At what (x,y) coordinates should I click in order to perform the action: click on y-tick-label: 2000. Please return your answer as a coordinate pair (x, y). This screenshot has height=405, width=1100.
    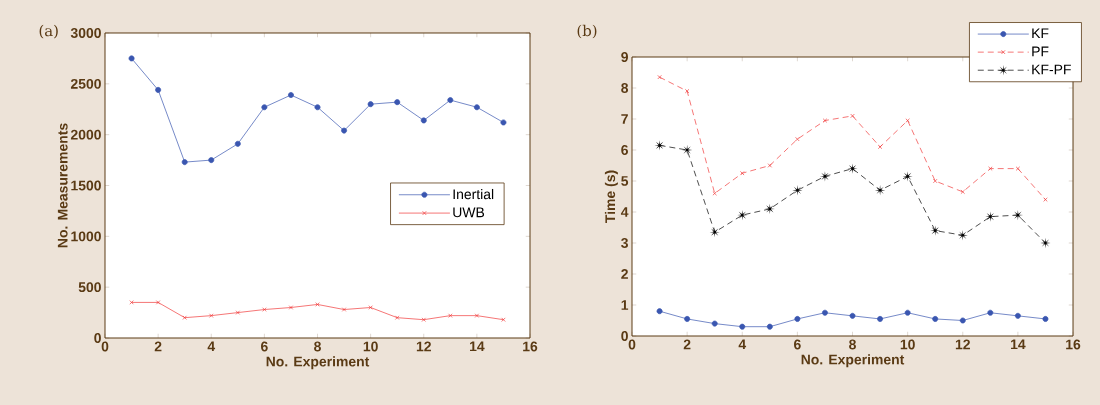
    Looking at the image, I should click on (85, 134).